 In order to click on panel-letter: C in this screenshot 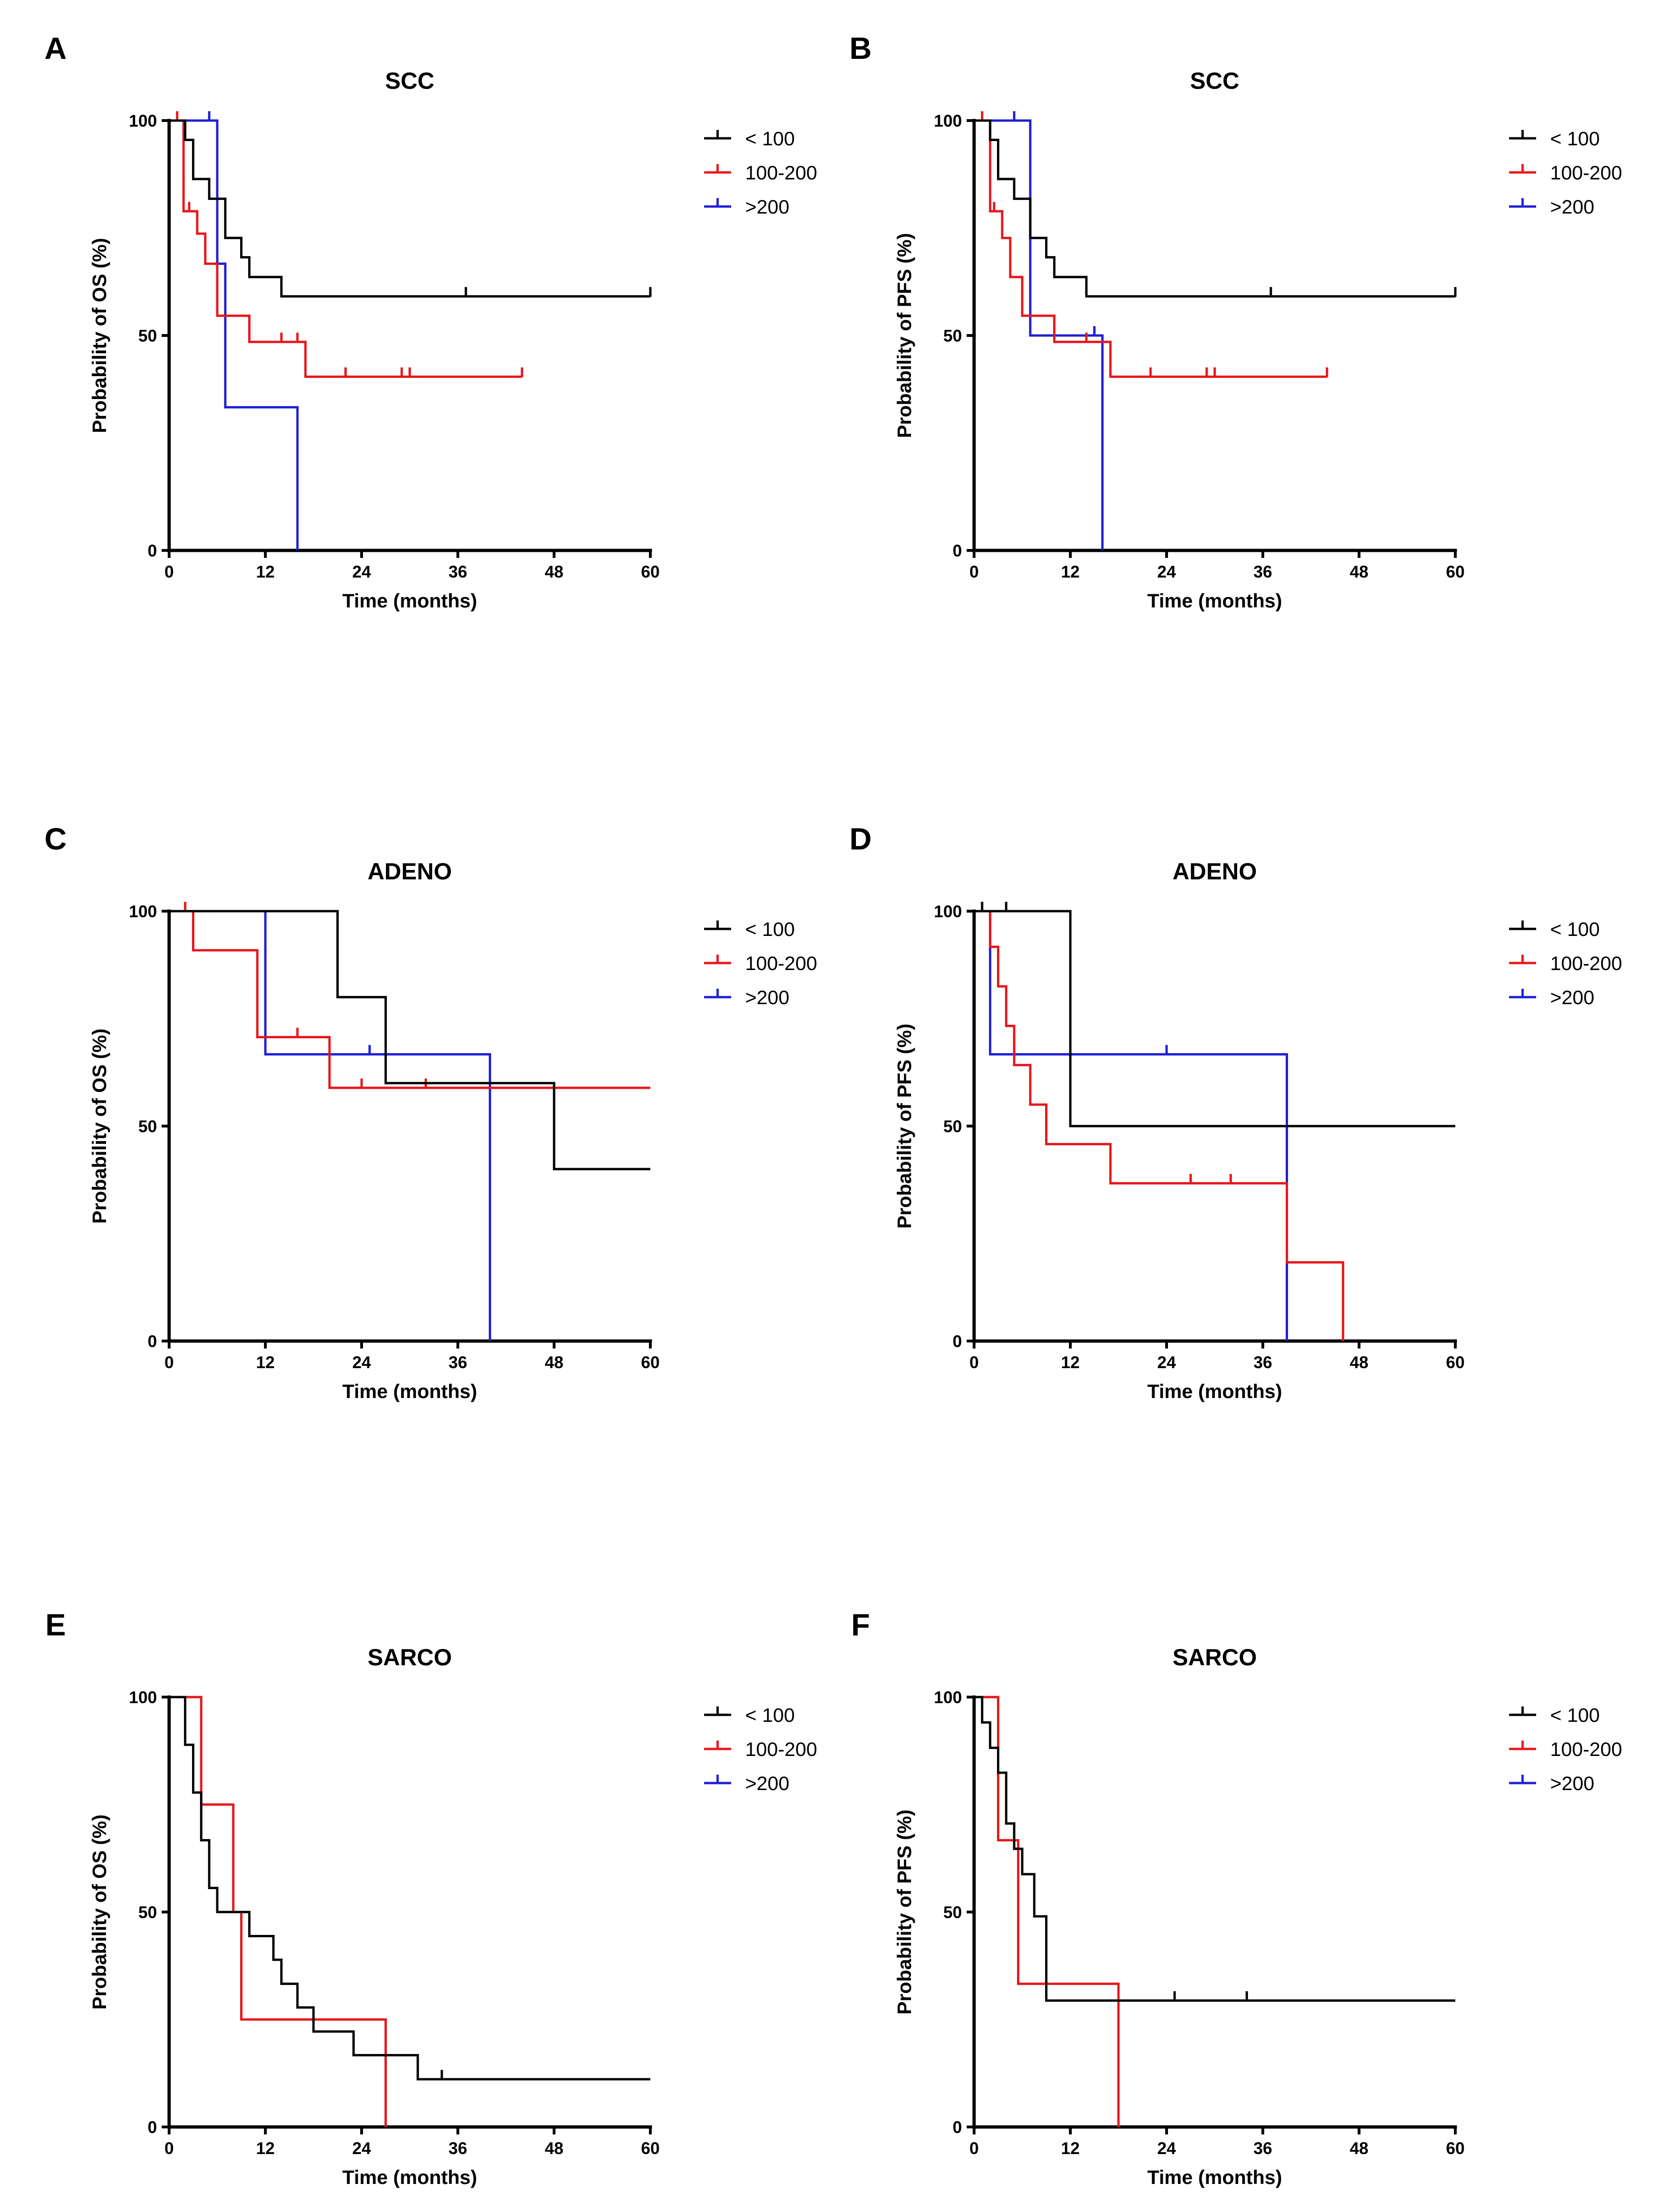, I will do `click(55, 838)`.